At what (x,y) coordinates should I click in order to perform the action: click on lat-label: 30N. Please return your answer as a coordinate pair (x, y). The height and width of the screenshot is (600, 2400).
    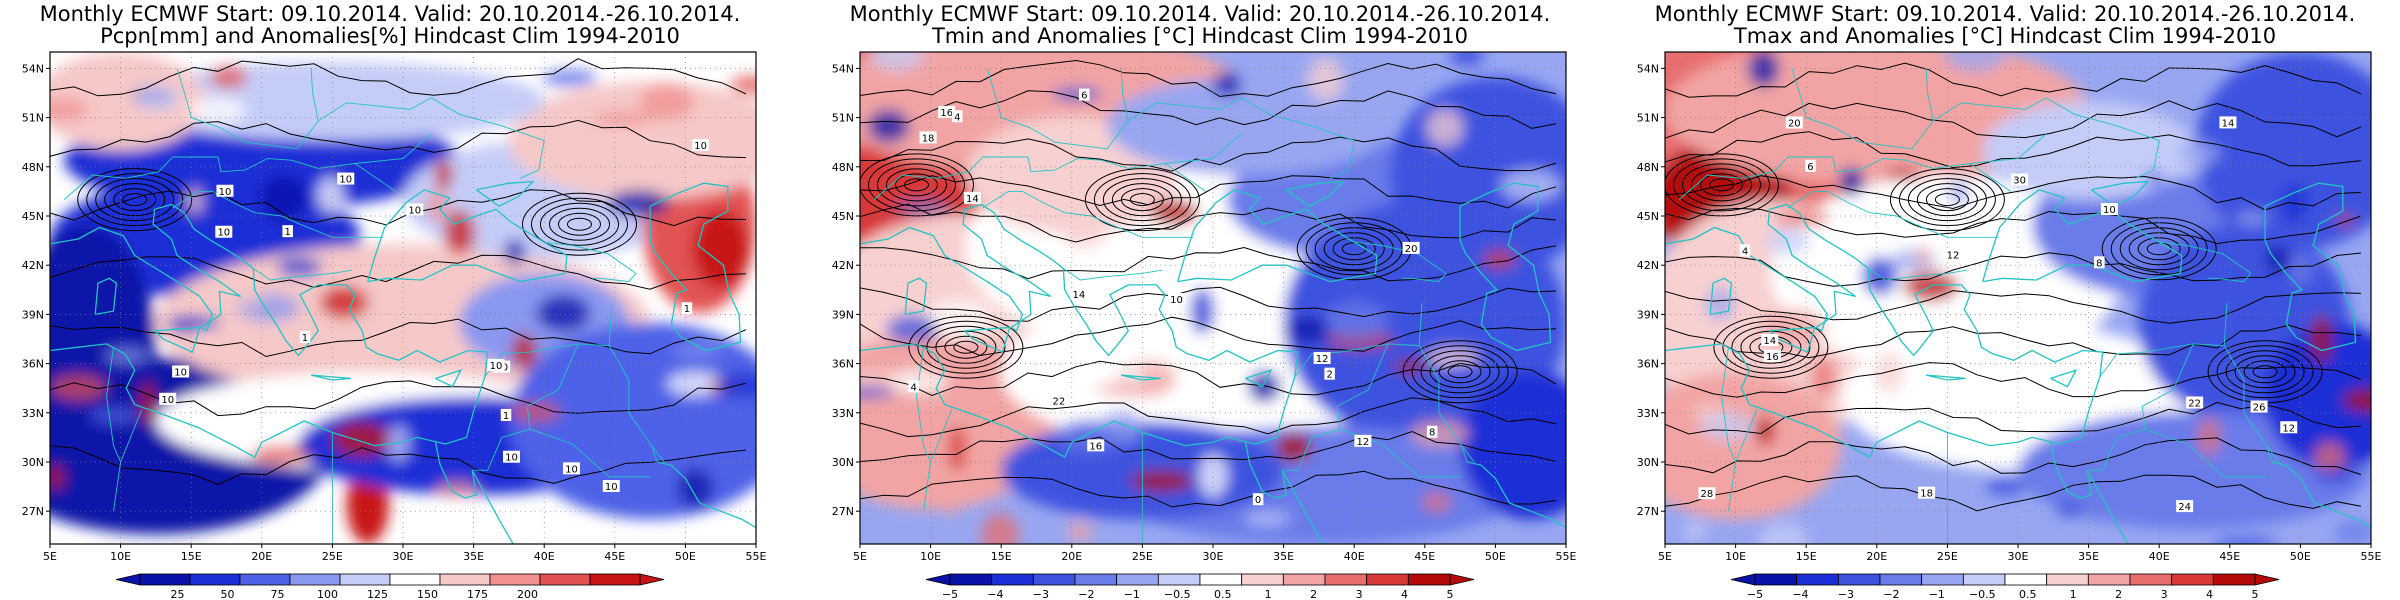
    Looking at the image, I should click on (33, 462).